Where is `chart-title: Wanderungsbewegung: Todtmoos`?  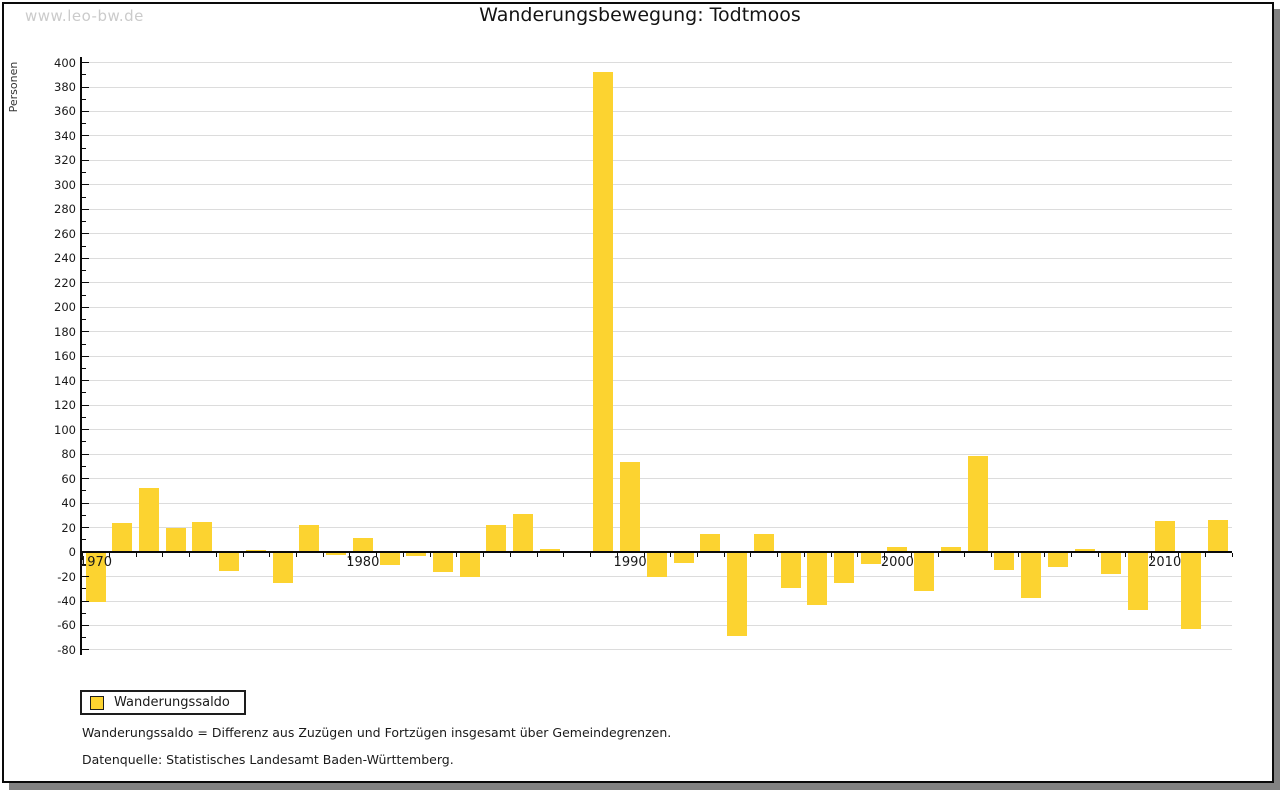
chart-title: Wanderungsbewegung: Todtmoos is located at coordinates (640, 15).